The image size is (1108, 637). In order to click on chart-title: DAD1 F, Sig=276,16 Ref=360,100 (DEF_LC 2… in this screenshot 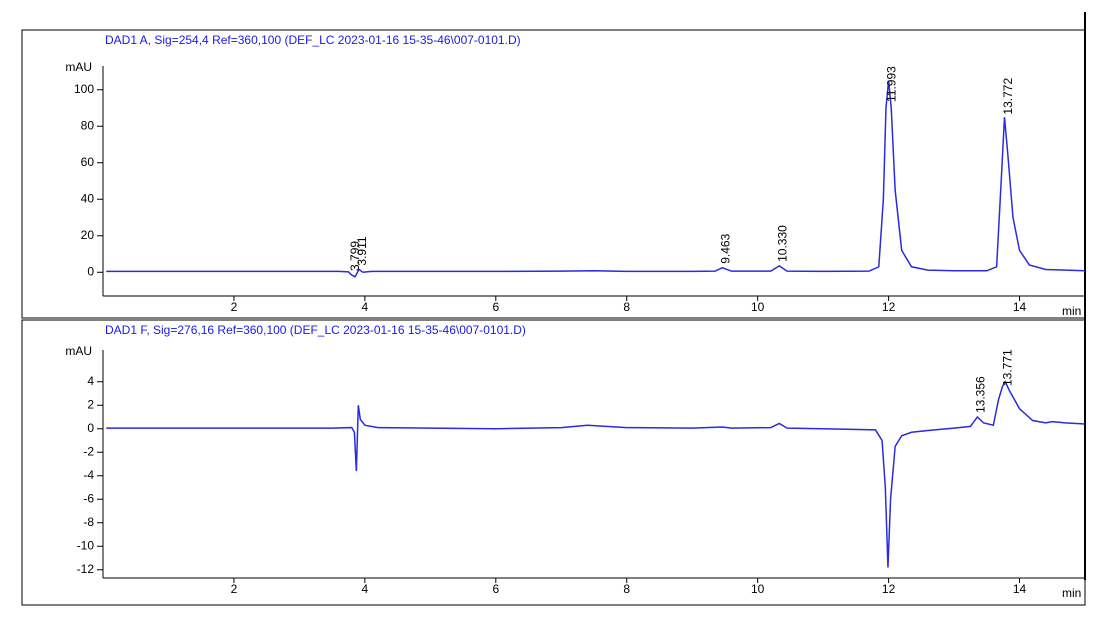, I will do `click(315, 330)`.